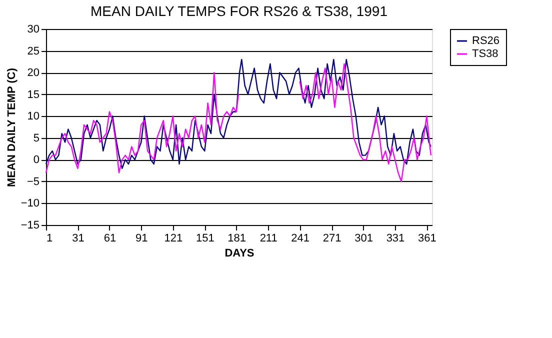  What do you see at coordinates (30, 204) in the screenshot?
I see `y-tick-label: −10` at bounding box center [30, 204].